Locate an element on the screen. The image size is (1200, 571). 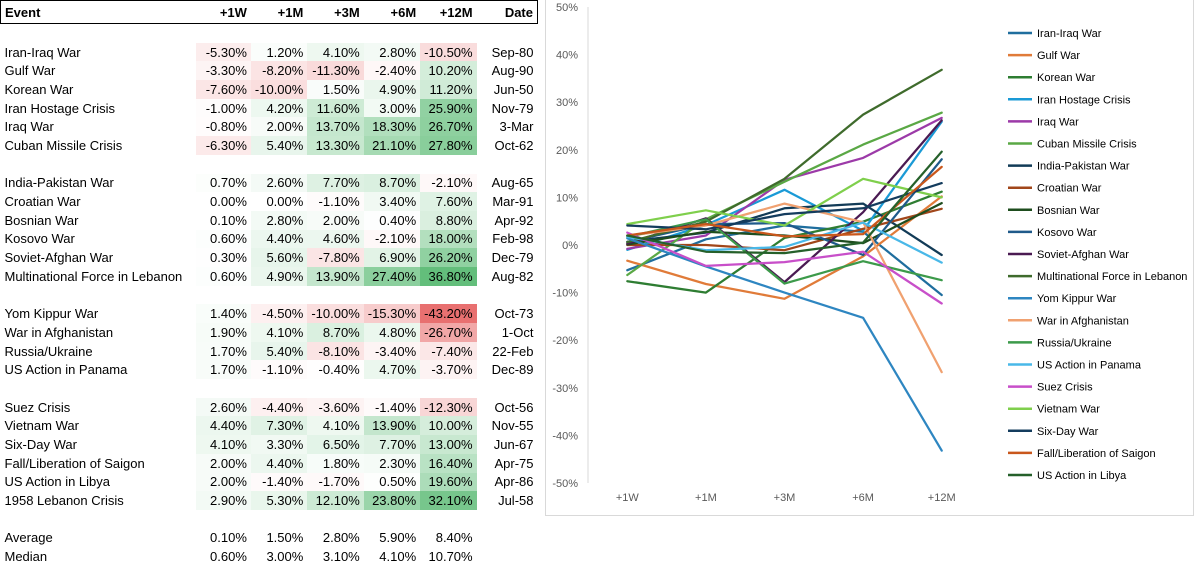
return-value: -1.00% is located at coordinates (223, 108).